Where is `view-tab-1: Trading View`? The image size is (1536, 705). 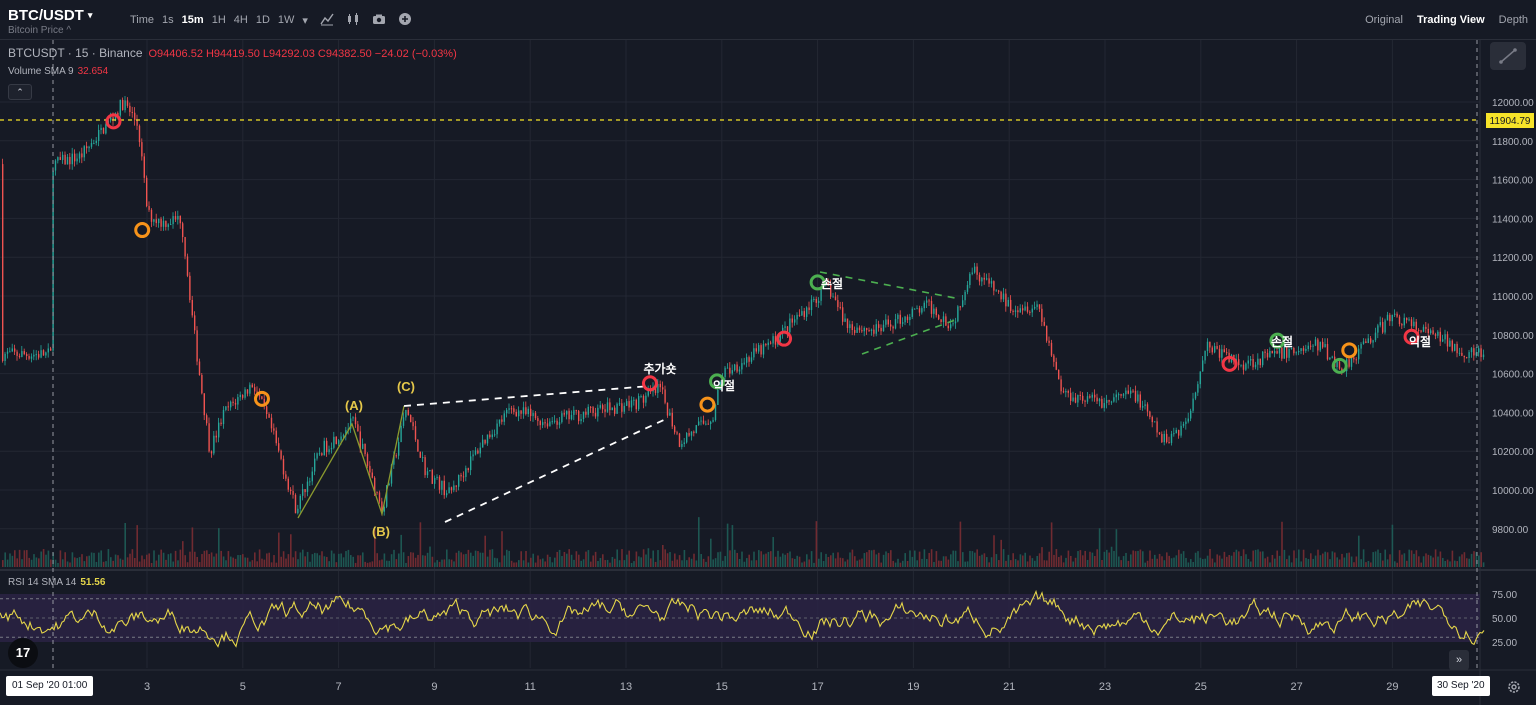
view-tab-1: Trading View is located at coordinates (1450, 20).